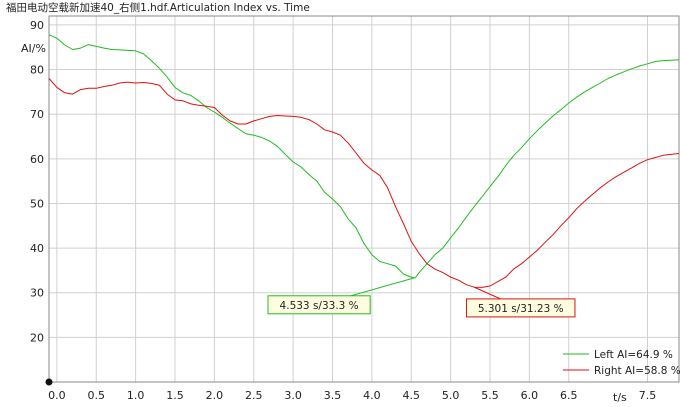 Image resolution: width=680 pixels, height=407 pixels. I want to click on y-tick-label: 60, so click(37, 159).